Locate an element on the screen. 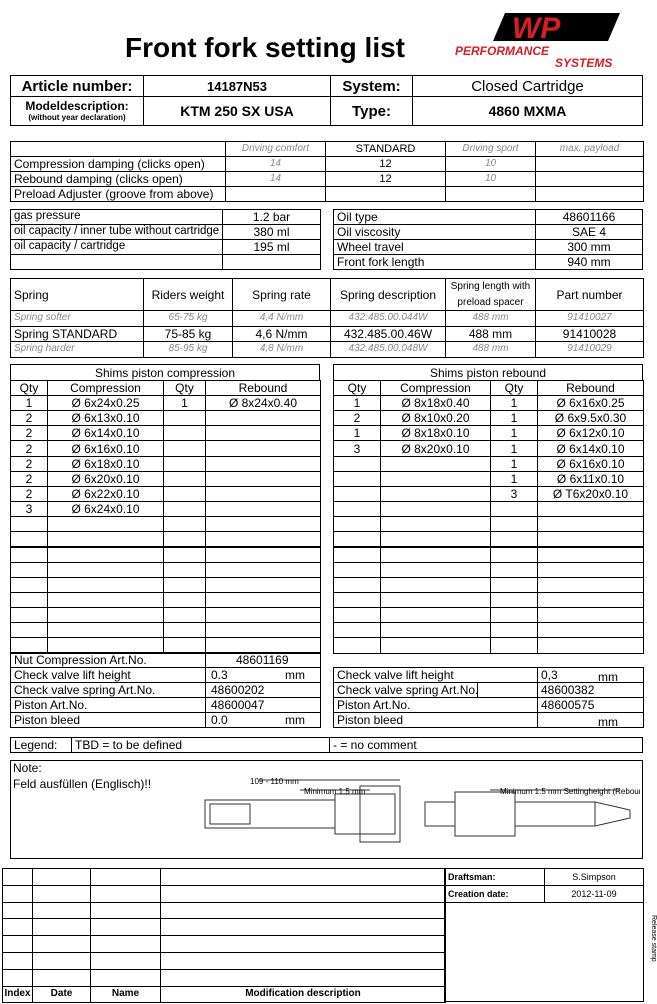 This screenshot has width=657, height=1004. cell-text: Ø 6x14x0.10 is located at coordinates (105, 433).